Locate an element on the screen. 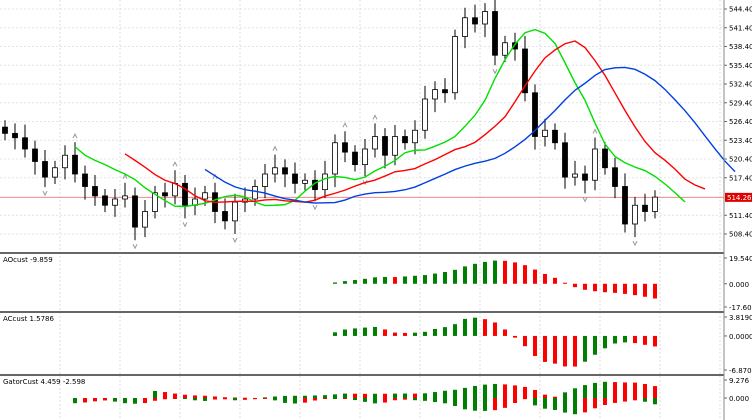 This screenshot has width=752, height=420. current-price-label: 514.26 is located at coordinates (739, 198).